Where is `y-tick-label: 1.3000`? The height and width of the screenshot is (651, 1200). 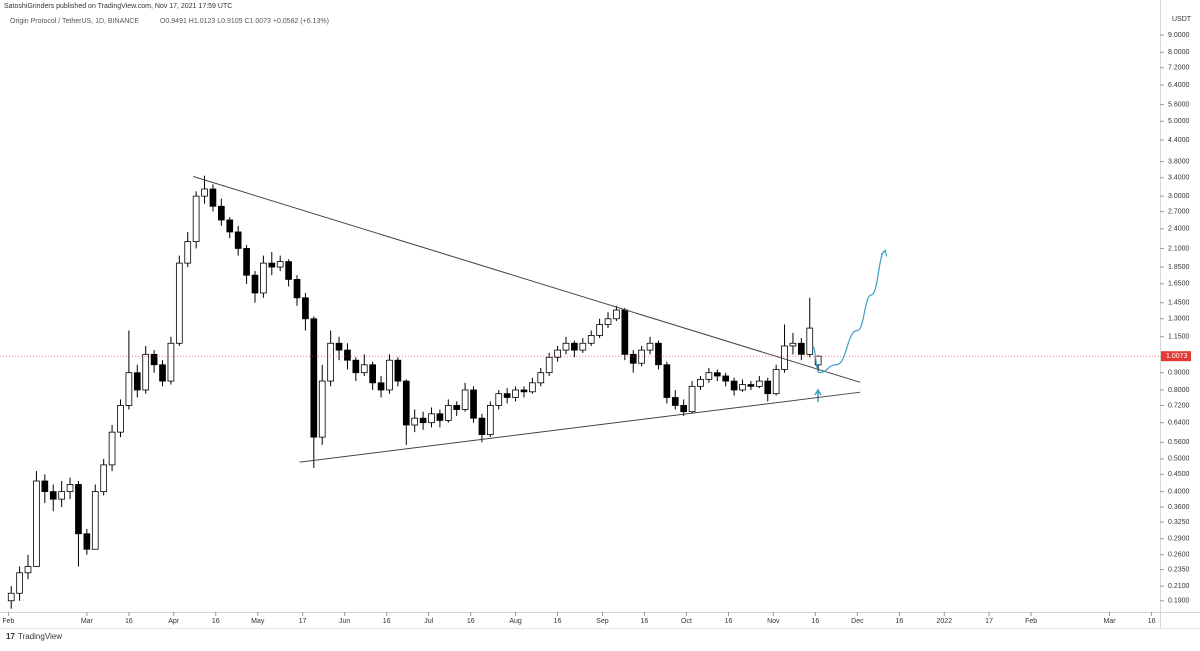
y-tick-label: 1.3000 is located at coordinates (1179, 319).